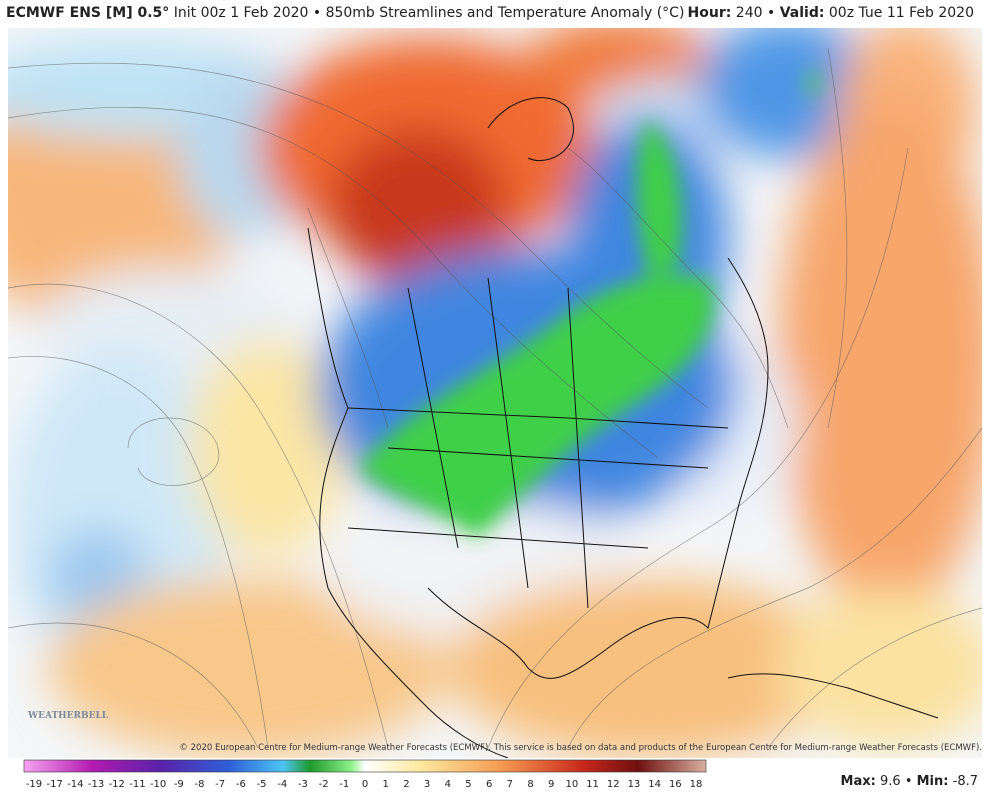 The image size is (990, 800). Describe the element at coordinates (510, 784) in the screenshot. I see `colorbar-label: 7` at that location.